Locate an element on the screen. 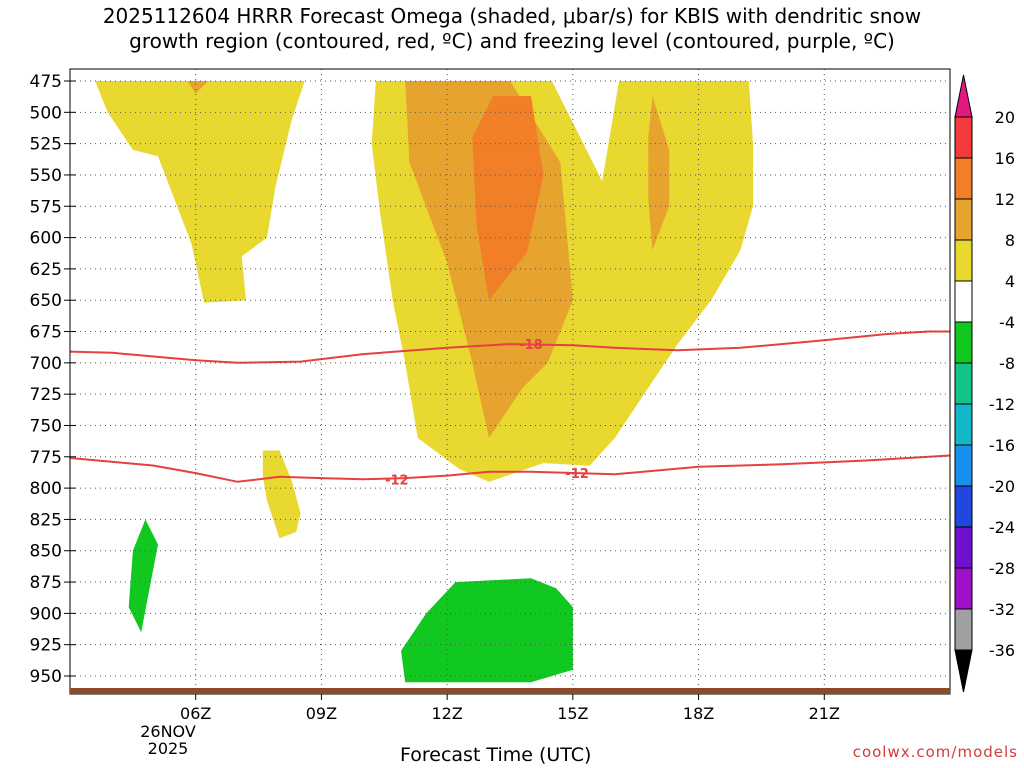 The width and height of the screenshot is (1024, 768). omega-4to8-upper-left-cap is located at coordinates (198, 87).